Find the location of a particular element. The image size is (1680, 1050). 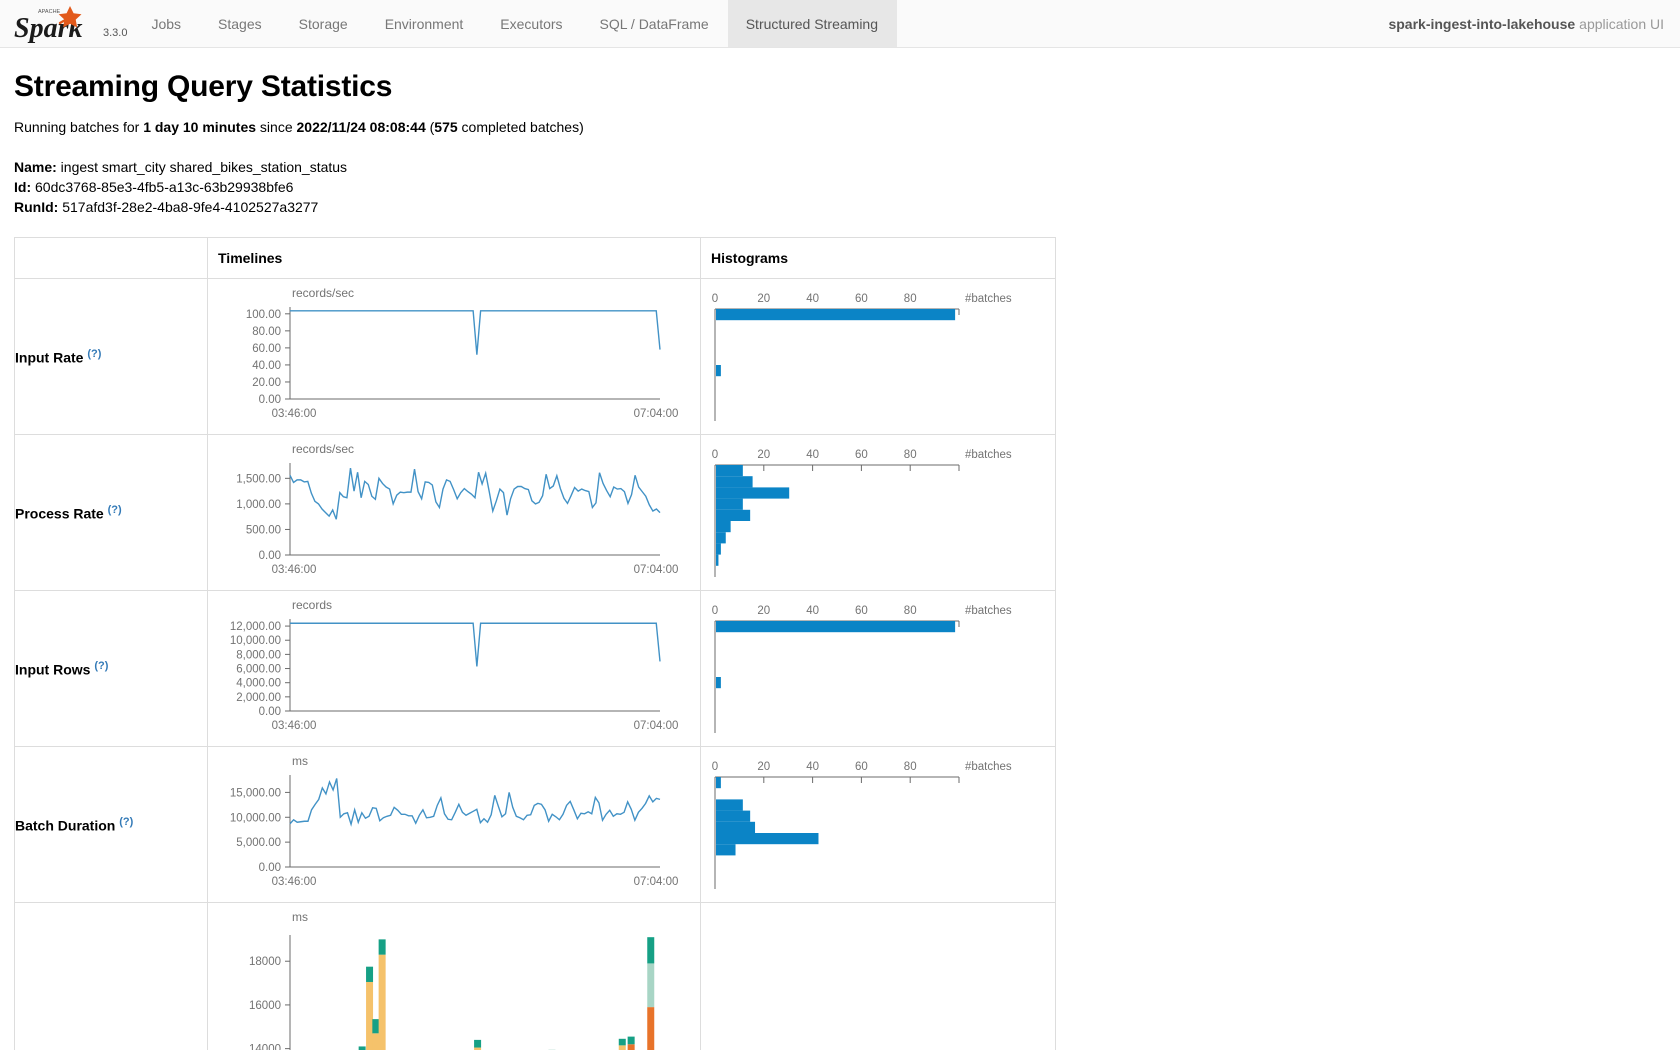

svg-text: 16000 is located at coordinates (265, 1006).